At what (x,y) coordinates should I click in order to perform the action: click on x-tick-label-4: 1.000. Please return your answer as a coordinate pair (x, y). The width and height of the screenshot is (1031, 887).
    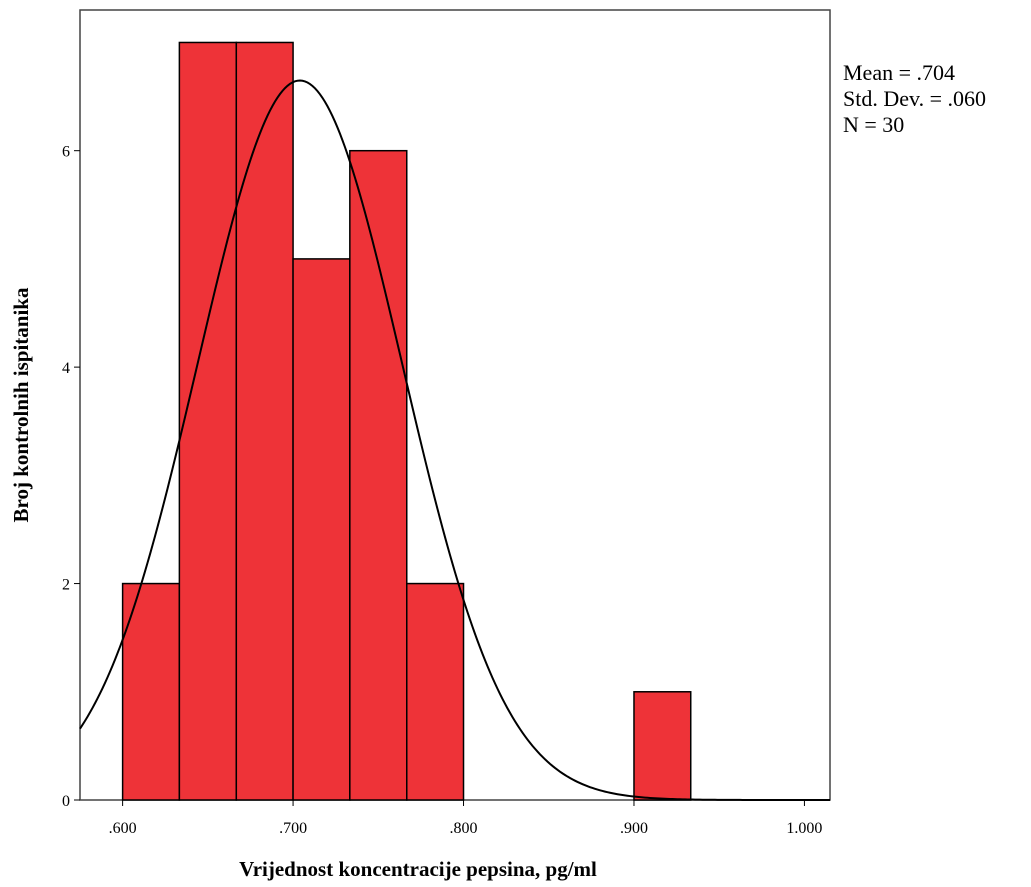
    Looking at the image, I should click on (804, 828).